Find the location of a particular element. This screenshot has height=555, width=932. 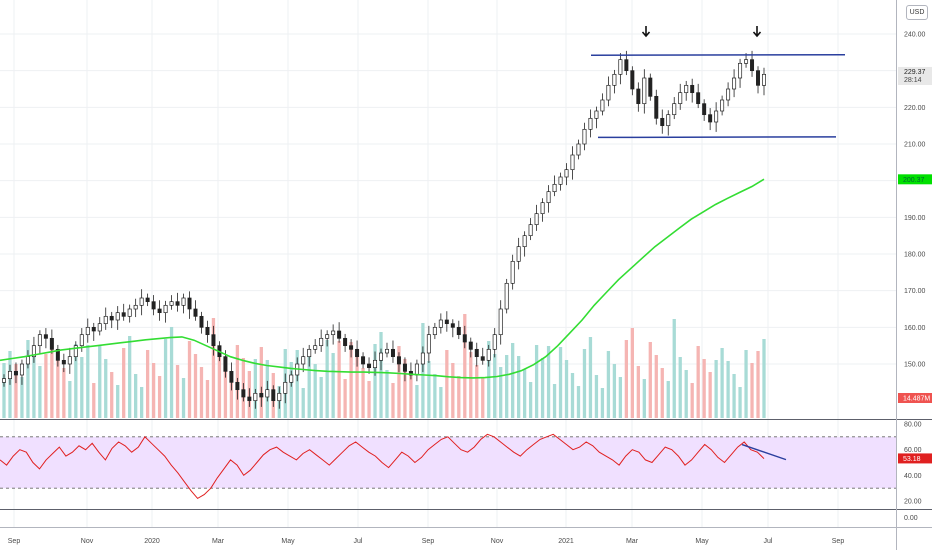

x-tick-label: 2020 is located at coordinates (152, 541).